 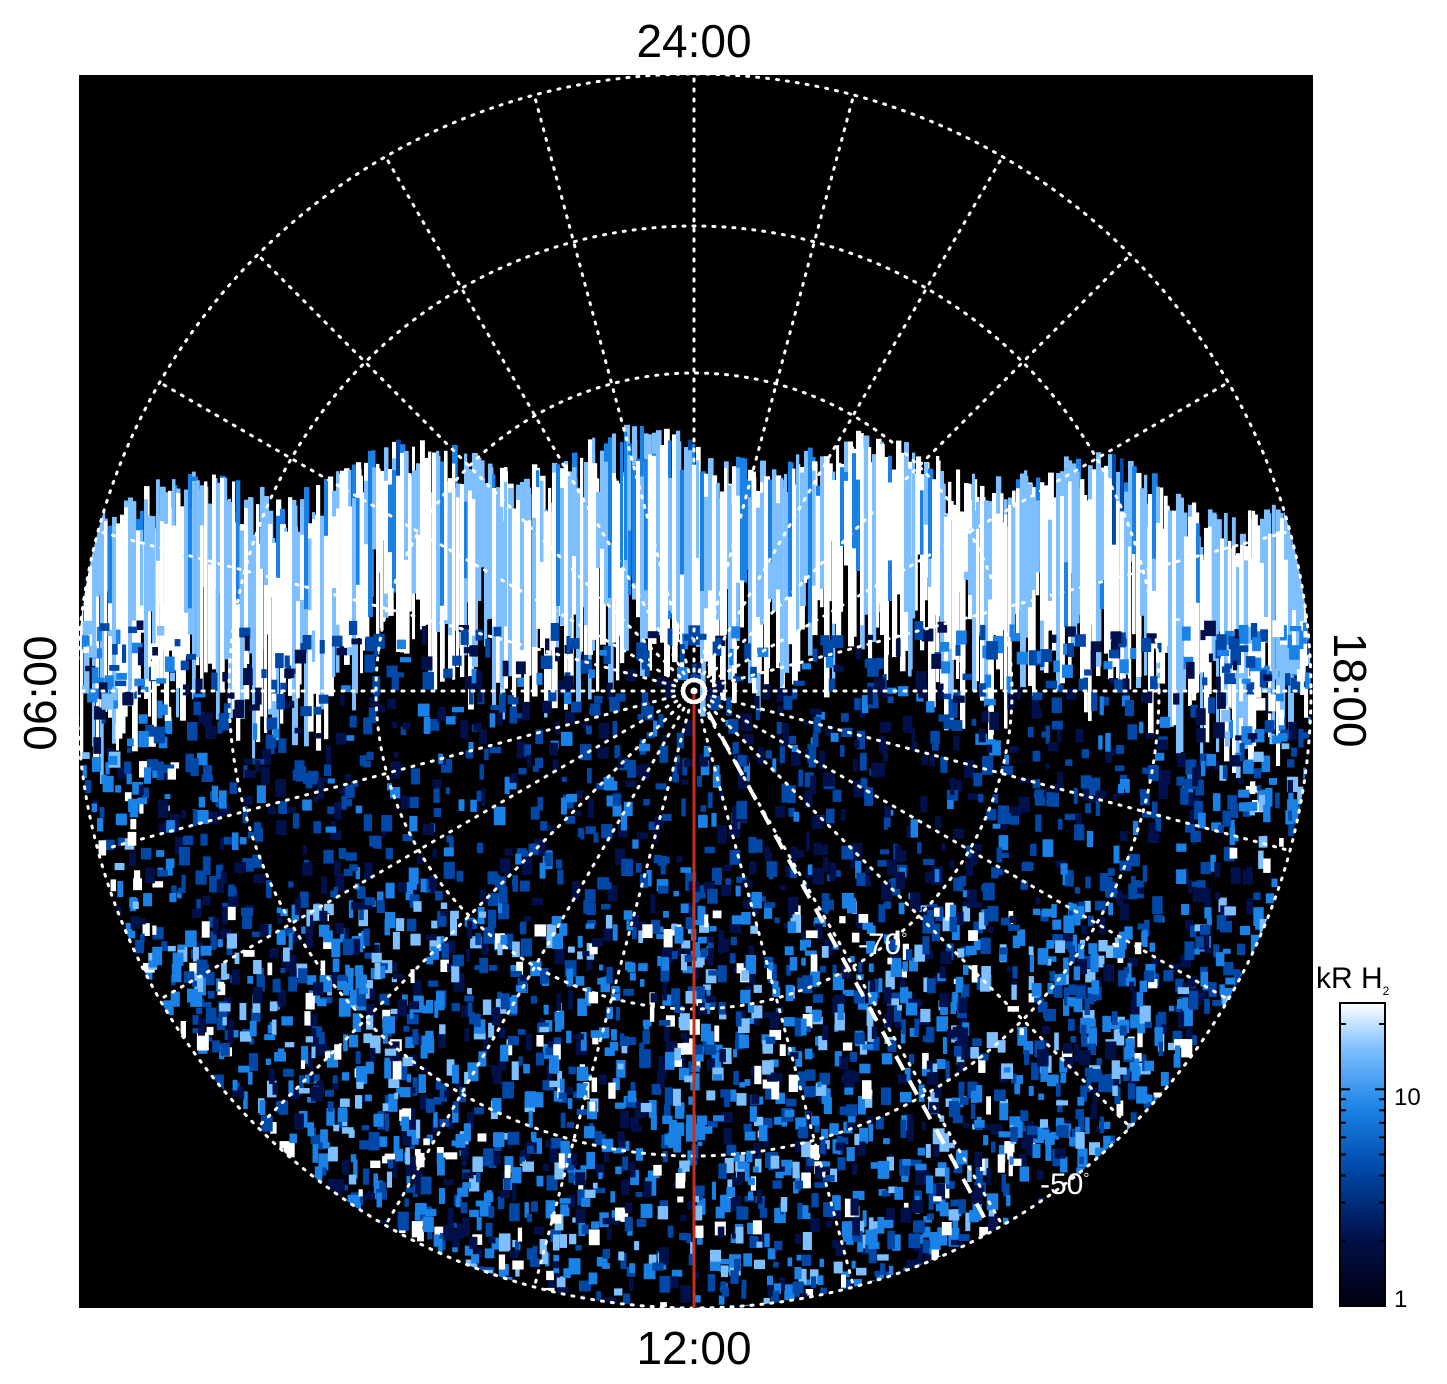 I want to click on latitude-label-inner: -70°, so click(x=882, y=945).